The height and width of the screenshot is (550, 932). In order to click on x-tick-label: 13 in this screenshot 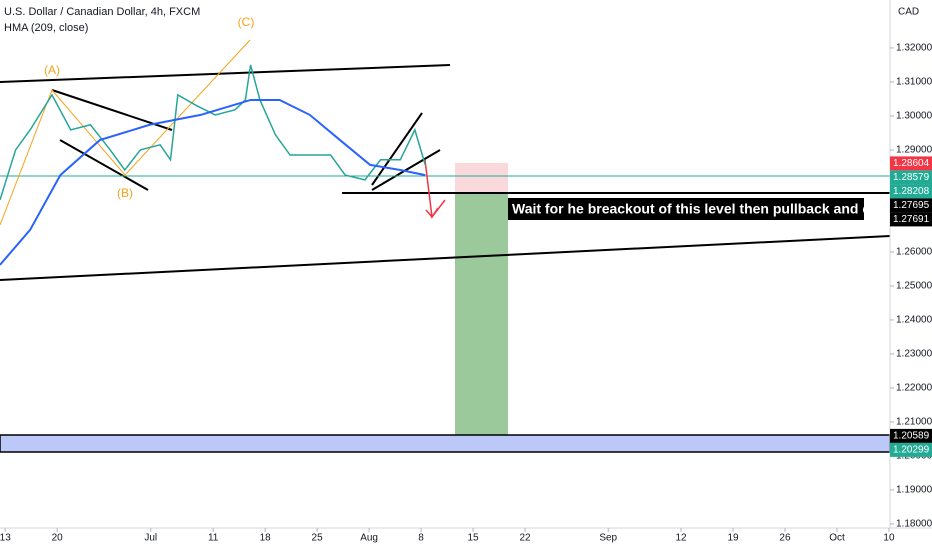, I will do `click(5, 538)`.